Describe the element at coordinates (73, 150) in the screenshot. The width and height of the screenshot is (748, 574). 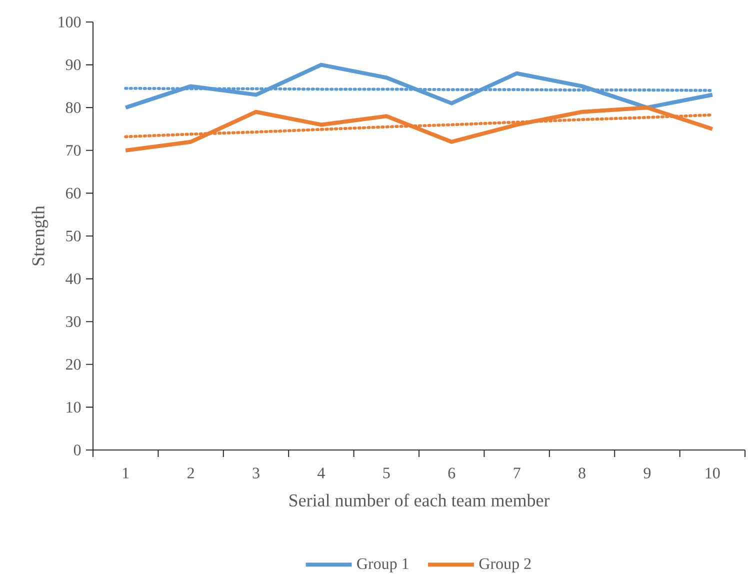
I see `y-tick-label: 70` at that location.